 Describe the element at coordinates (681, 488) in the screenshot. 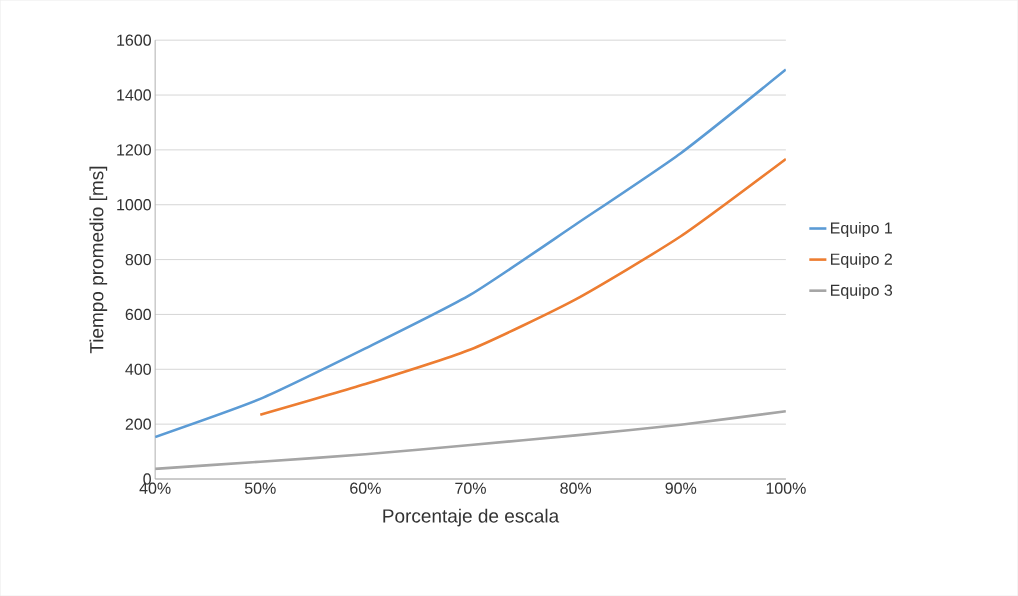

I see `x-tick-label: 90%` at that location.